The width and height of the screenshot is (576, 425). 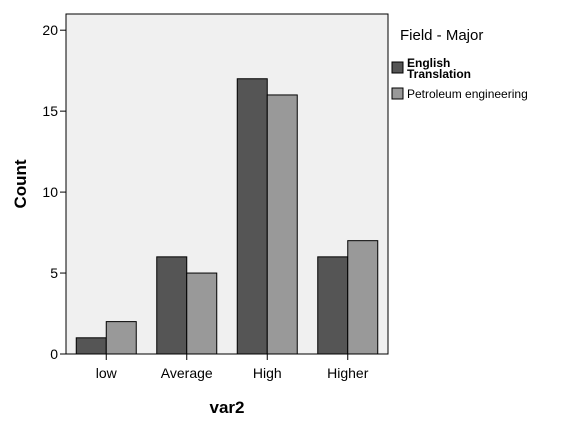 I want to click on bar-1-low, so click(x=91, y=346).